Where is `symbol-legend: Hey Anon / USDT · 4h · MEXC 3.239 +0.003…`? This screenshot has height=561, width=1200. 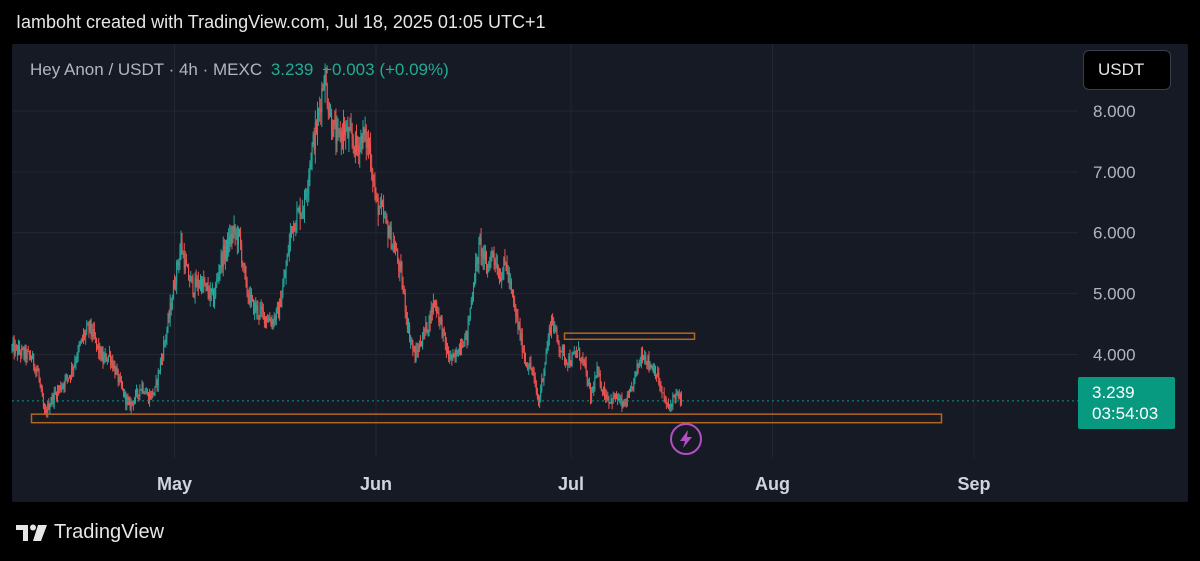 symbol-legend: Hey Anon / USDT · 4h · MEXC 3.239 +0.003… is located at coordinates (239, 70).